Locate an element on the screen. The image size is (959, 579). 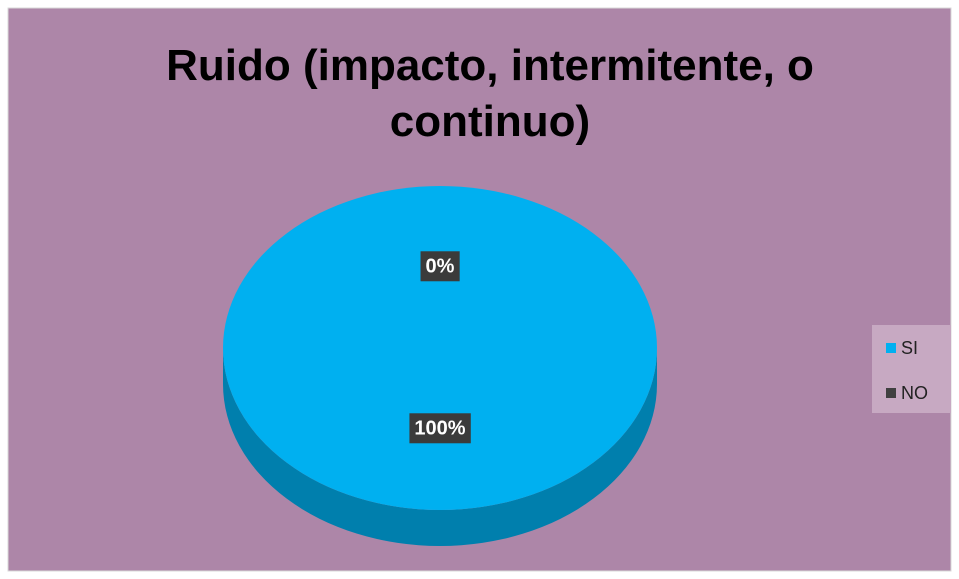
legend-label: SI is located at coordinates (909, 348).